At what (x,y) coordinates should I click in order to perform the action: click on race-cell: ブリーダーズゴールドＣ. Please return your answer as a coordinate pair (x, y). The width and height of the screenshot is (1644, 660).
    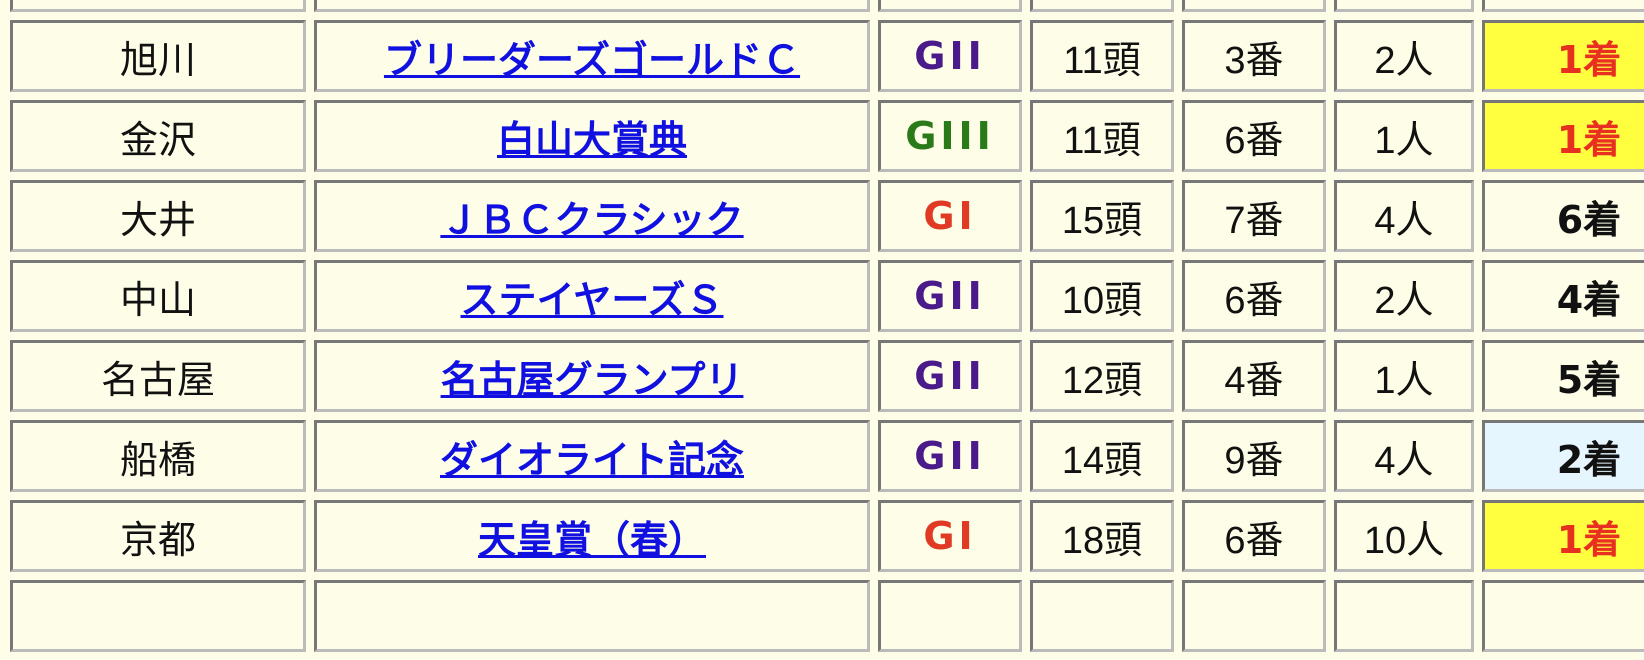
    Looking at the image, I should click on (592, 56).